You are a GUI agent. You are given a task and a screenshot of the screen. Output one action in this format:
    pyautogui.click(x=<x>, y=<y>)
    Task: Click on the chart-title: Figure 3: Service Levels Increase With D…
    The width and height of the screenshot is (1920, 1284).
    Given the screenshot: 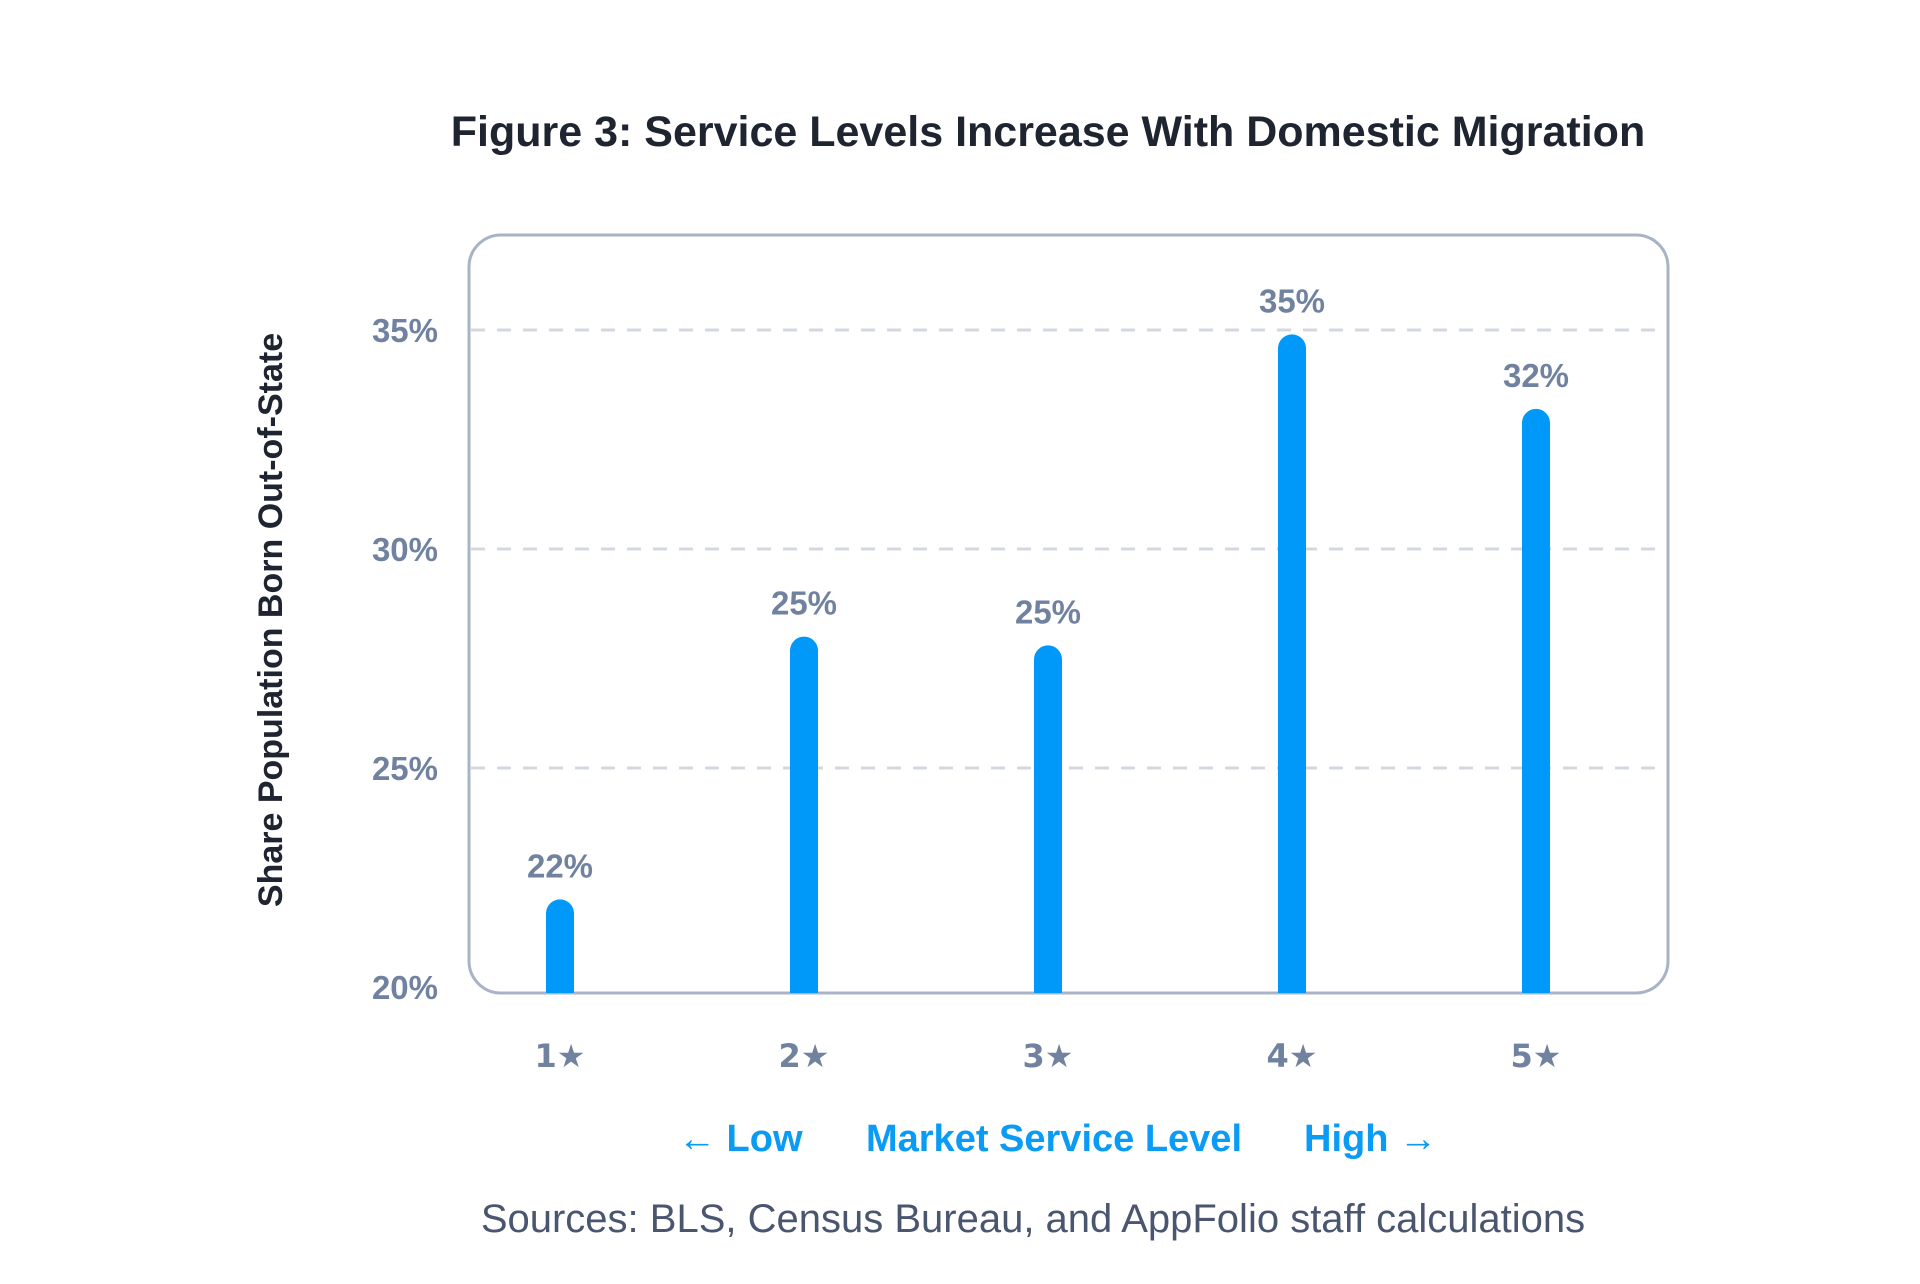 What is the action you would take?
    pyautogui.click(x=1048, y=132)
    